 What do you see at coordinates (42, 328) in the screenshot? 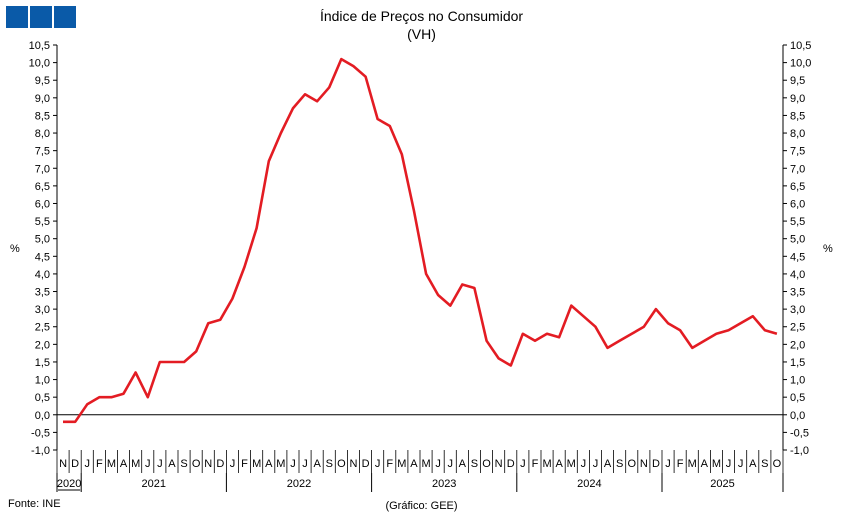
I see `y-tick-label-left: 2,5` at bounding box center [42, 328].